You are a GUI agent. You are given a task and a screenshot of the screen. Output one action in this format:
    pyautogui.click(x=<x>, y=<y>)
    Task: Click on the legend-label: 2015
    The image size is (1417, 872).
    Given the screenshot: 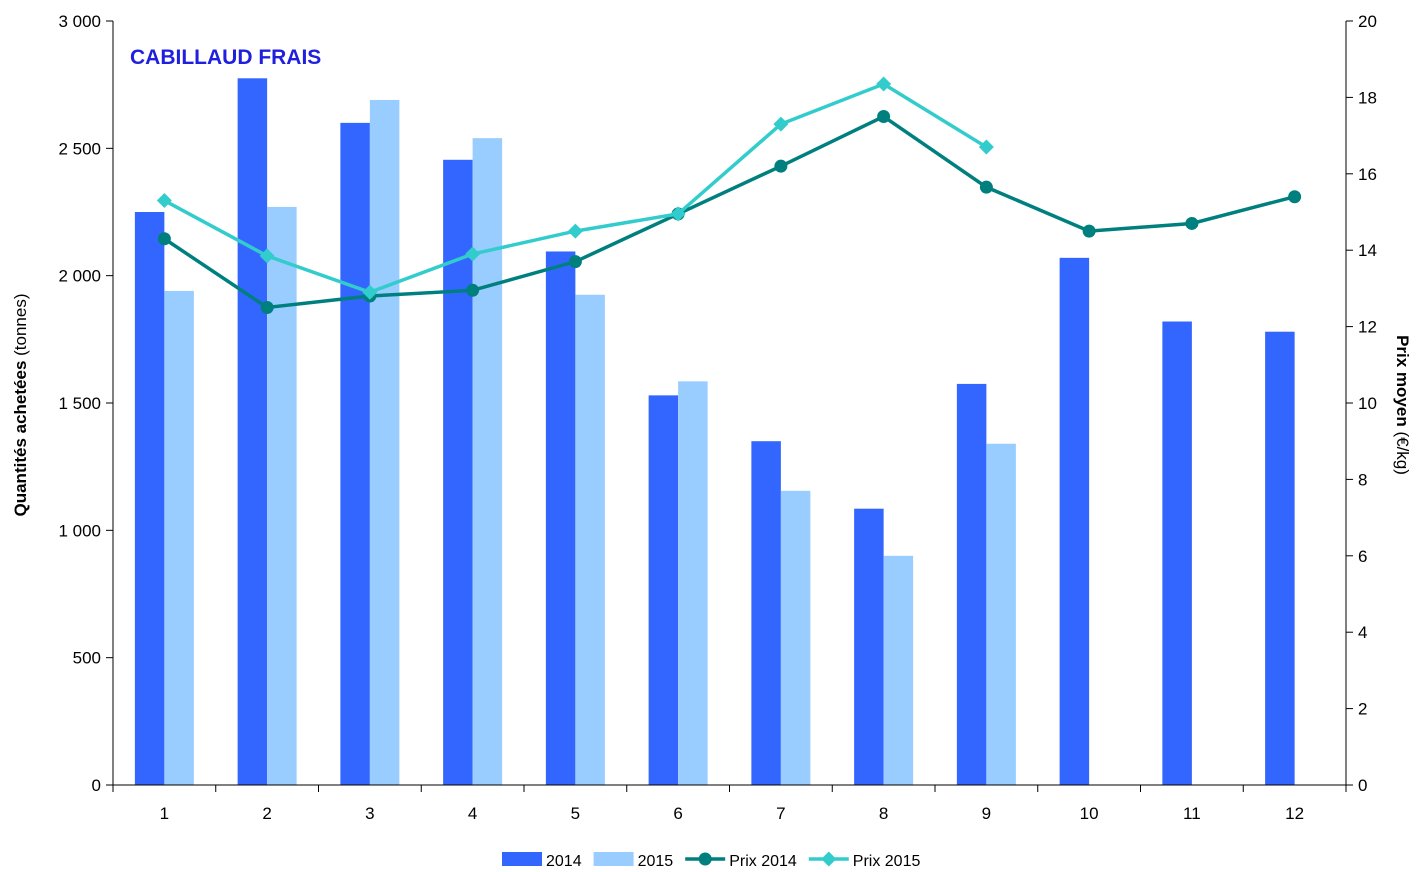 What is the action you would take?
    pyautogui.click(x=656, y=861)
    